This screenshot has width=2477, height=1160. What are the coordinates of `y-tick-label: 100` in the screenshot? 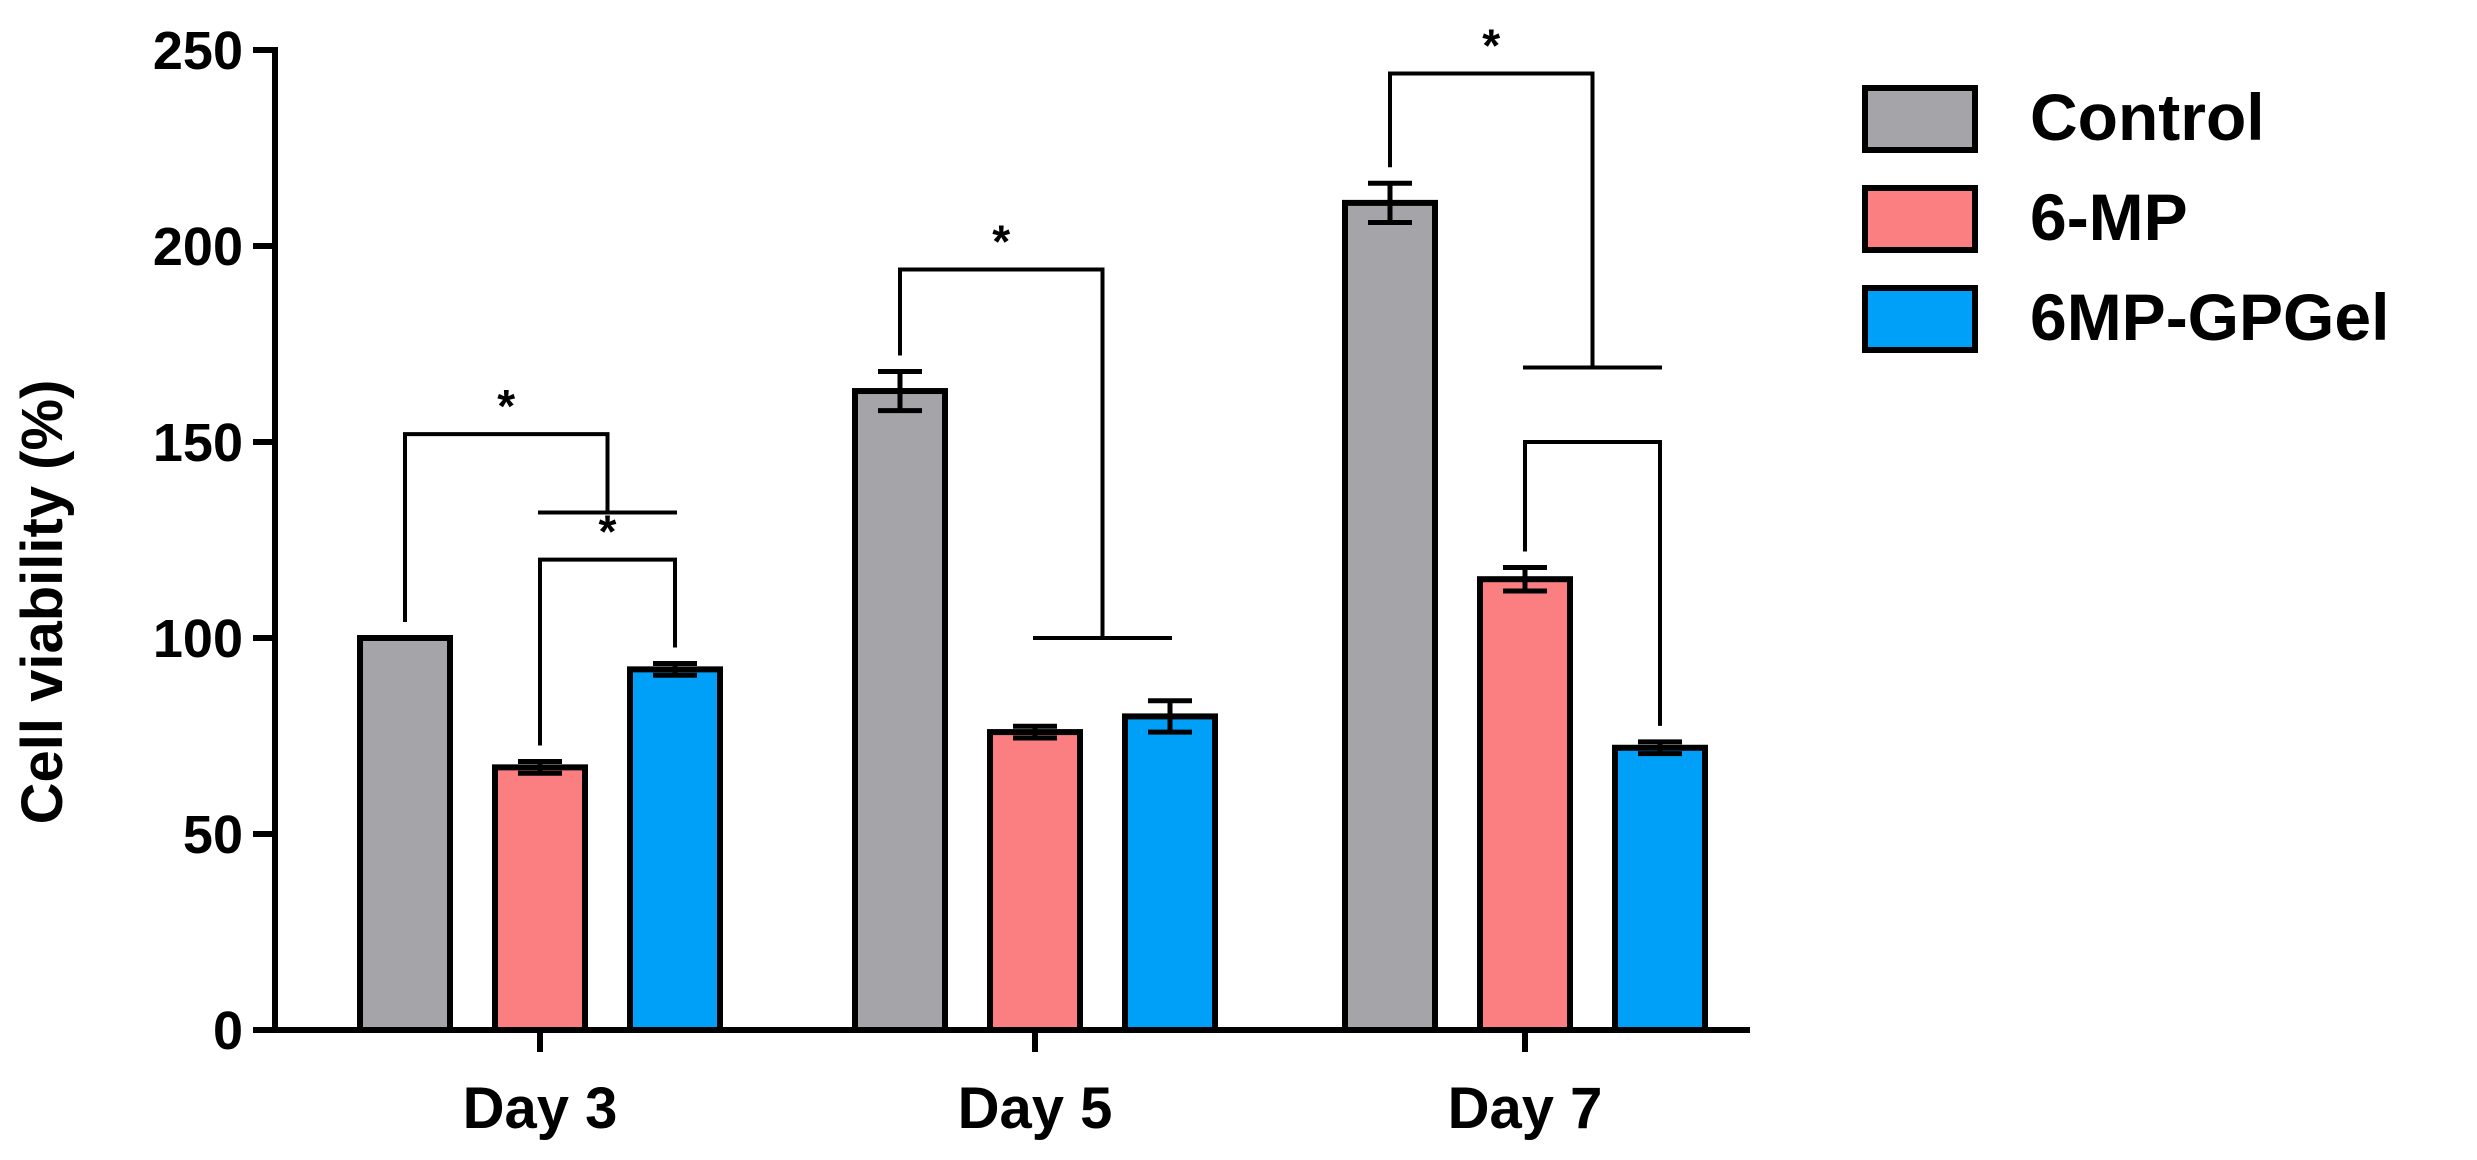 It's located at (198, 639).